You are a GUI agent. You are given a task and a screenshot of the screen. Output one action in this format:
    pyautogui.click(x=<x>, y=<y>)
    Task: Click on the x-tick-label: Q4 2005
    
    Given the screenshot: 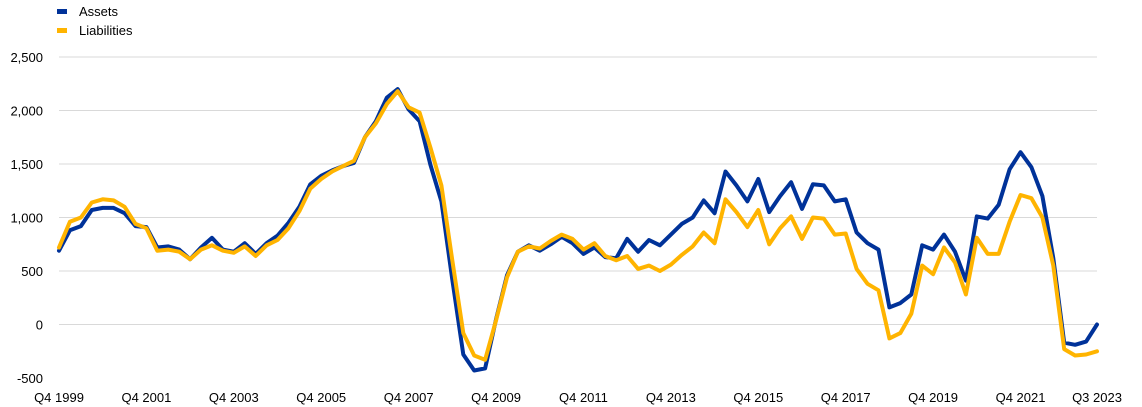 What is the action you would take?
    pyautogui.click(x=321, y=397)
    